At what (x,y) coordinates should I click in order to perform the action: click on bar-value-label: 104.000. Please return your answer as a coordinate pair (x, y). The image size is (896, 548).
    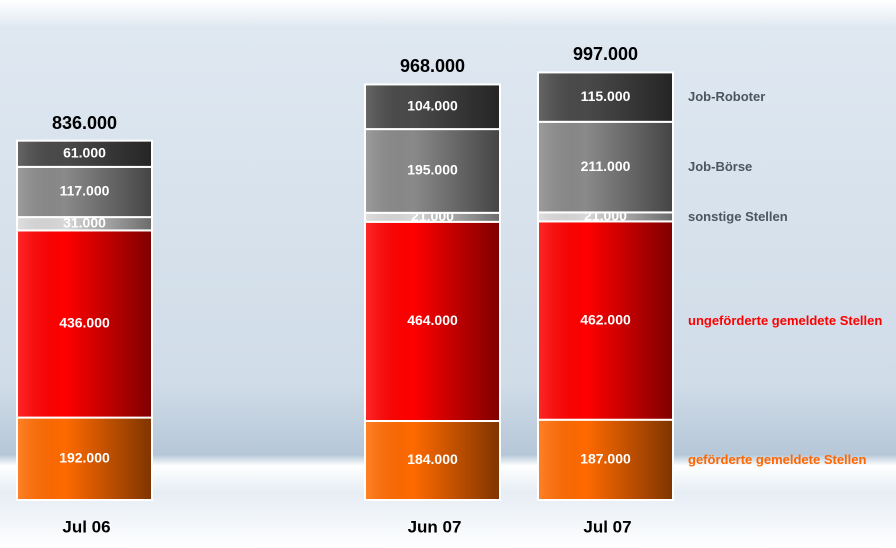
    Looking at the image, I should click on (432, 105).